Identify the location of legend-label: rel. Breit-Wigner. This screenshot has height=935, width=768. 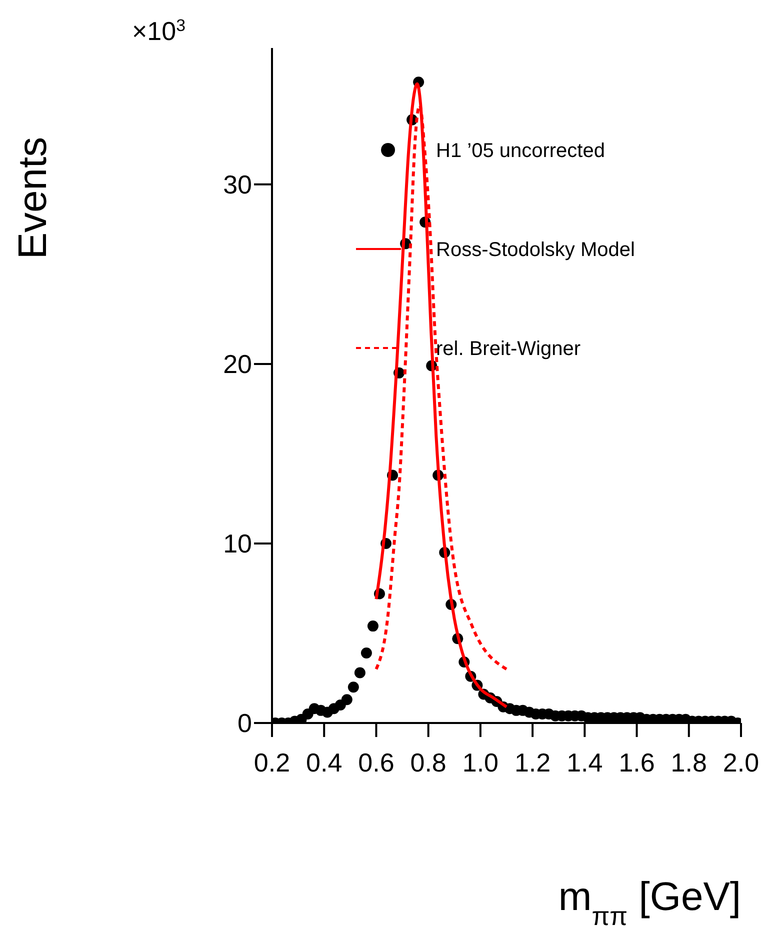
(508, 349).